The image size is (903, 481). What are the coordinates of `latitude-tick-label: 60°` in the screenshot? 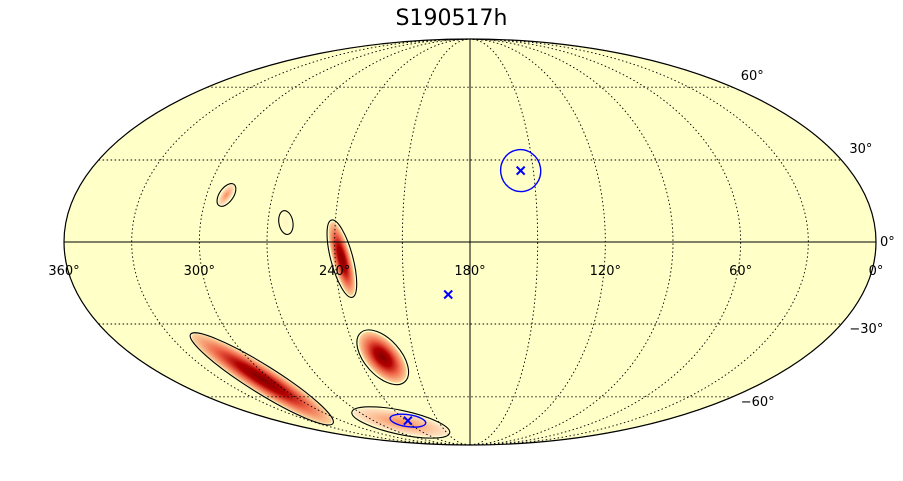 It's located at (752, 76).